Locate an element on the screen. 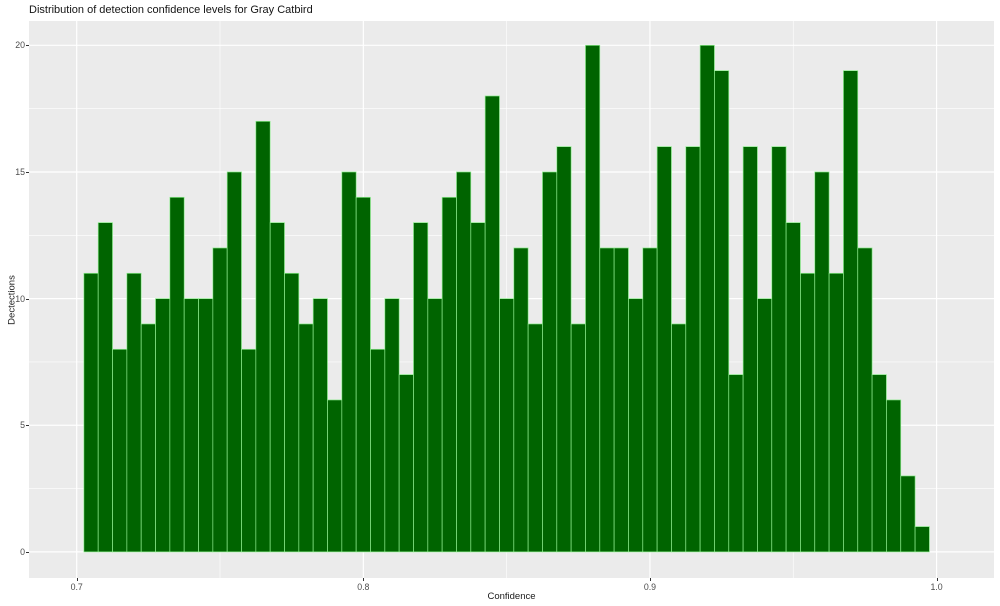  x-tick-label: 1.0 is located at coordinates (936, 587).